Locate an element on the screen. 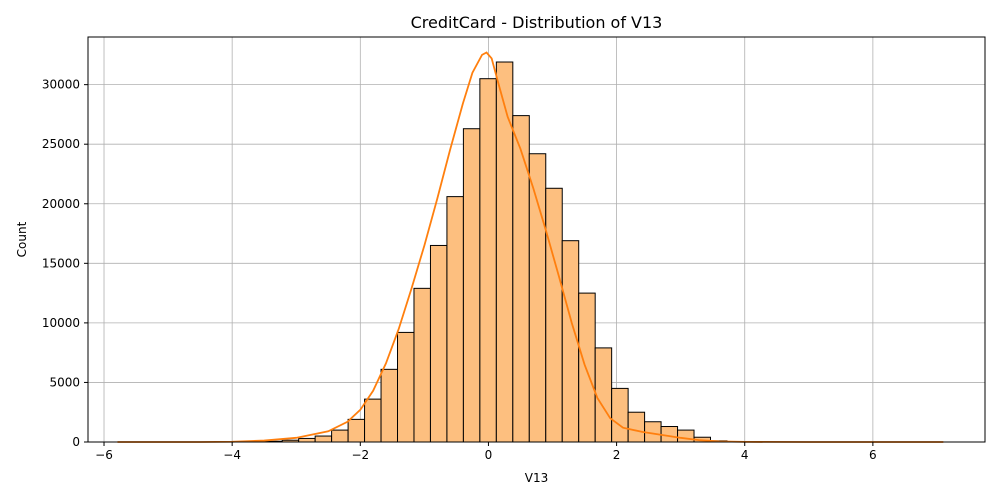 The image size is (1000, 500). x-tick-label: 4 is located at coordinates (745, 455).